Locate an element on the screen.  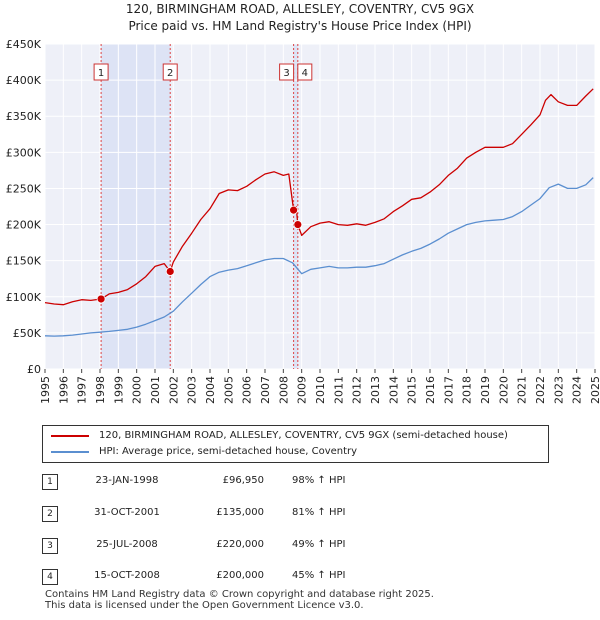
y-tick-label: £300K is located at coordinates (24, 152).